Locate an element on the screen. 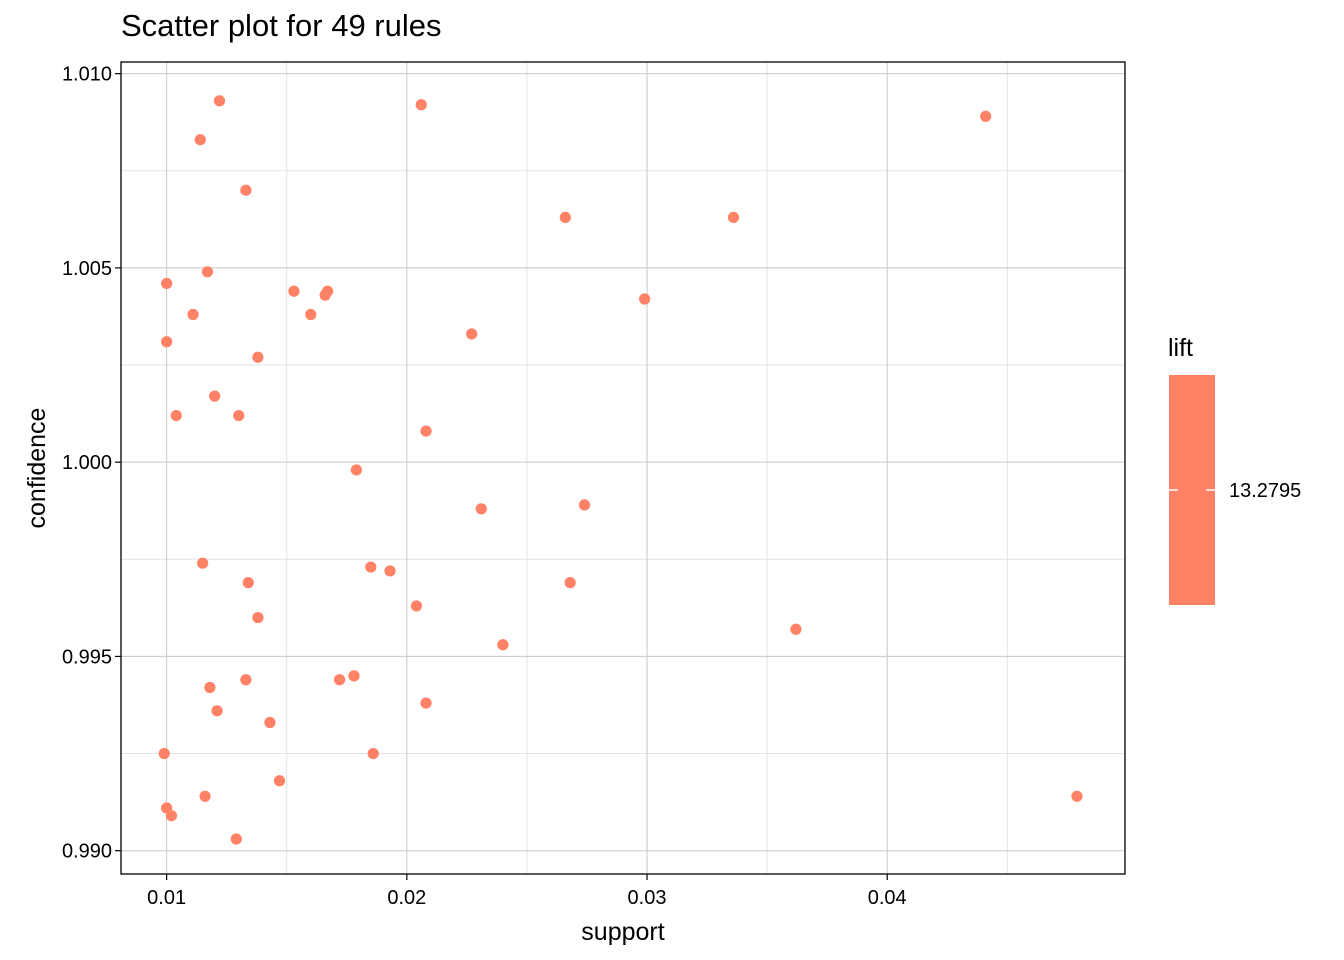 The height and width of the screenshot is (960, 1344). y-tick-label: 1.005 is located at coordinates (87, 269).